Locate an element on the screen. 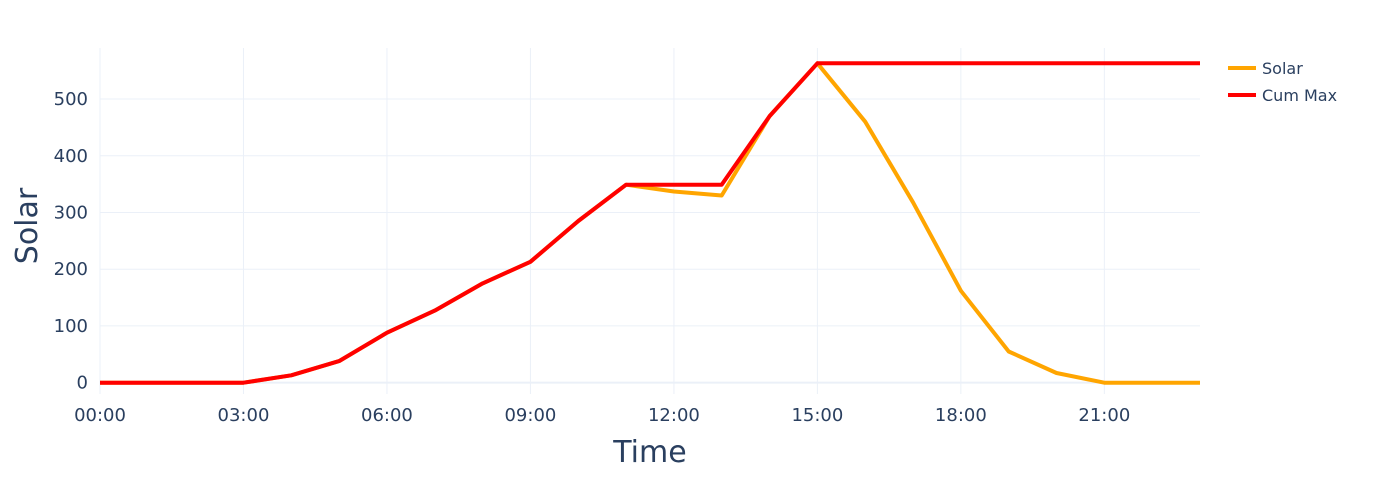  y-tick-label: 500 is located at coordinates (71, 99).